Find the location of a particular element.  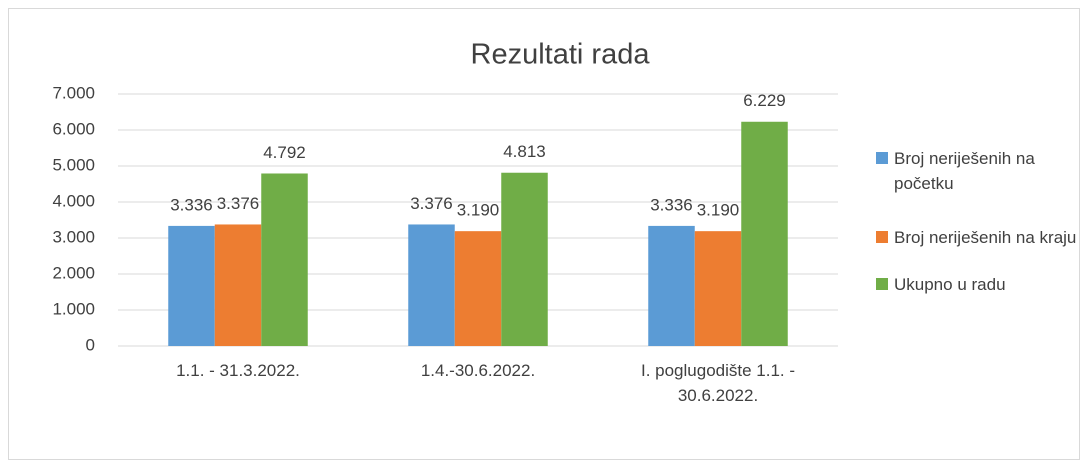

y-tick-label: 3.000 is located at coordinates (73, 236).